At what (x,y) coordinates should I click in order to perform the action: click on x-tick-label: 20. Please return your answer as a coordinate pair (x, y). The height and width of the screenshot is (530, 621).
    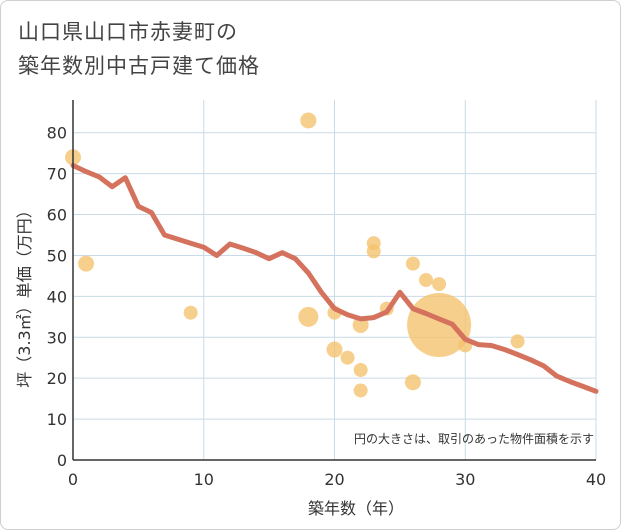
    Looking at the image, I should click on (334, 479).